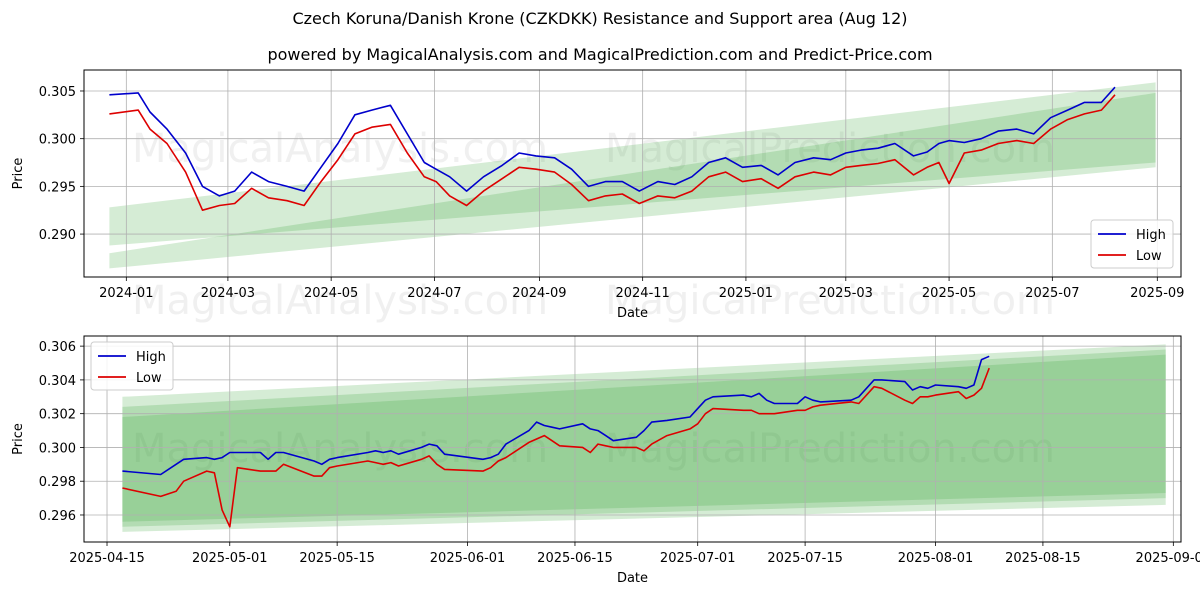 Image resolution: width=1200 pixels, height=600 pixels. What do you see at coordinates (539, 293) in the screenshot?
I see `x-tick-label: 2024-09` at bounding box center [539, 293].